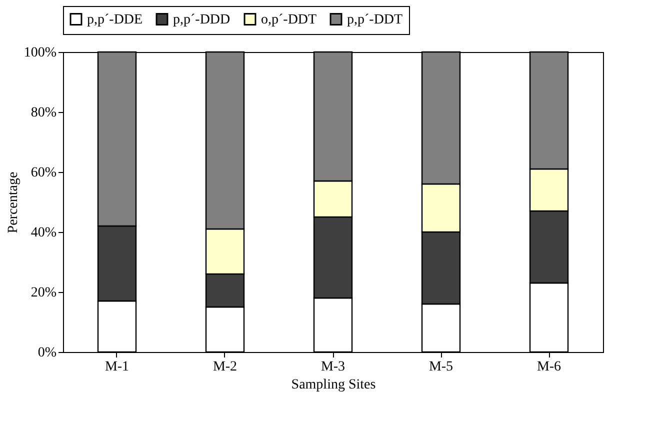 This screenshot has width=665, height=440. What do you see at coordinates (441, 367) in the screenshot?
I see `x-tick-label: M-5` at bounding box center [441, 367].